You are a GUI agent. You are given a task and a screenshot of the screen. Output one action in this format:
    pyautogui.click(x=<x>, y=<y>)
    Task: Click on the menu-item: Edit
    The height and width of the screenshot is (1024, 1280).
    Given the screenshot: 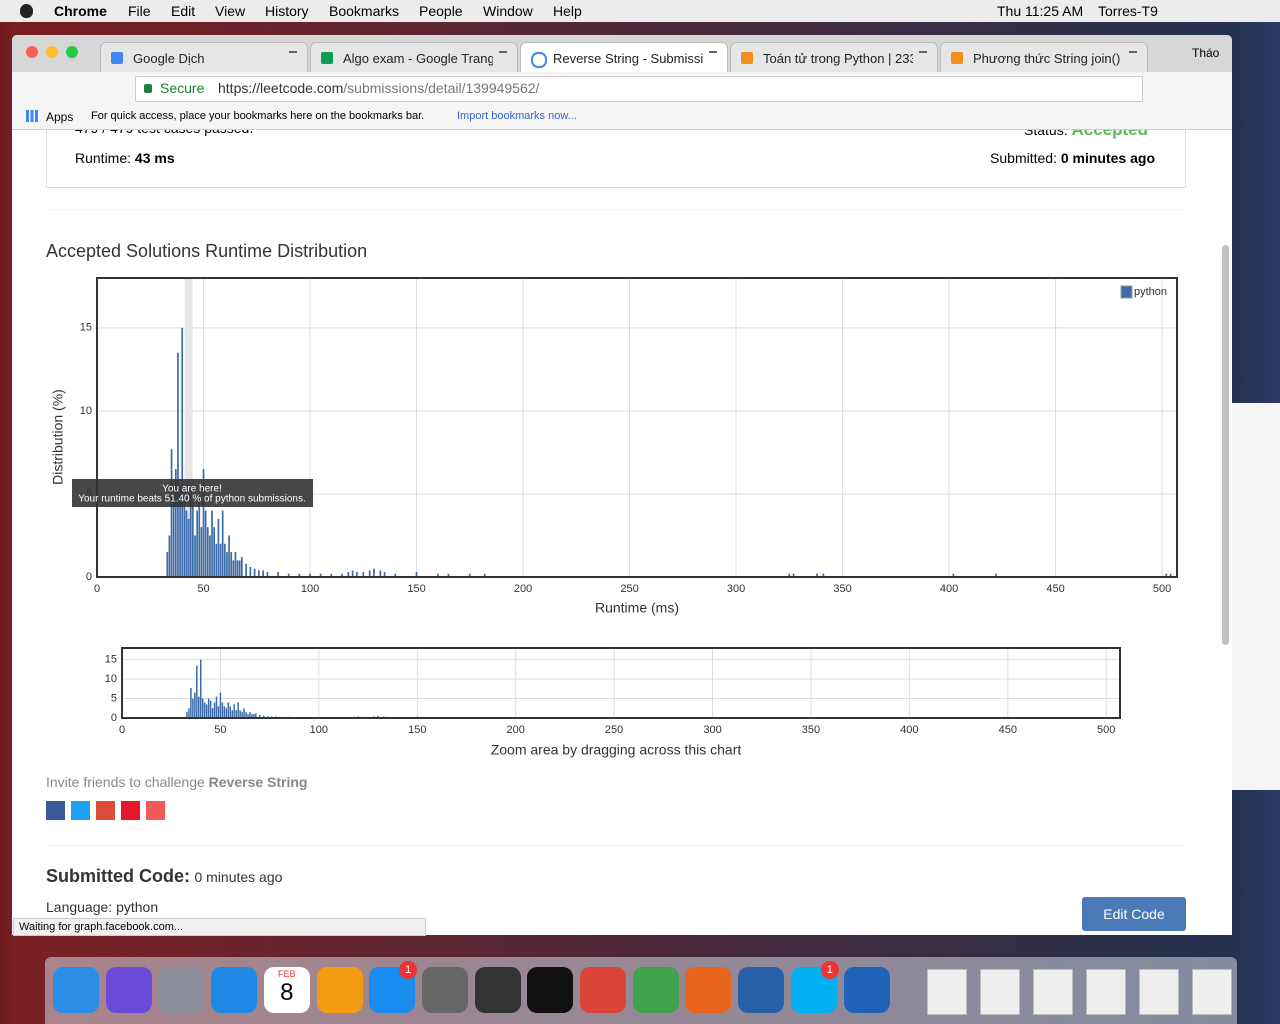 What is the action you would take?
    pyautogui.click(x=183, y=11)
    